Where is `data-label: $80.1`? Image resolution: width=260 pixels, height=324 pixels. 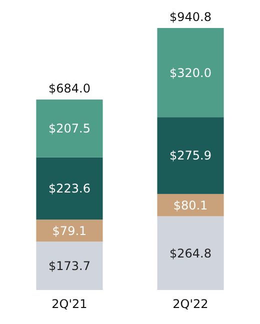
data-label: $80.1 is located at coordinates (190, 205).